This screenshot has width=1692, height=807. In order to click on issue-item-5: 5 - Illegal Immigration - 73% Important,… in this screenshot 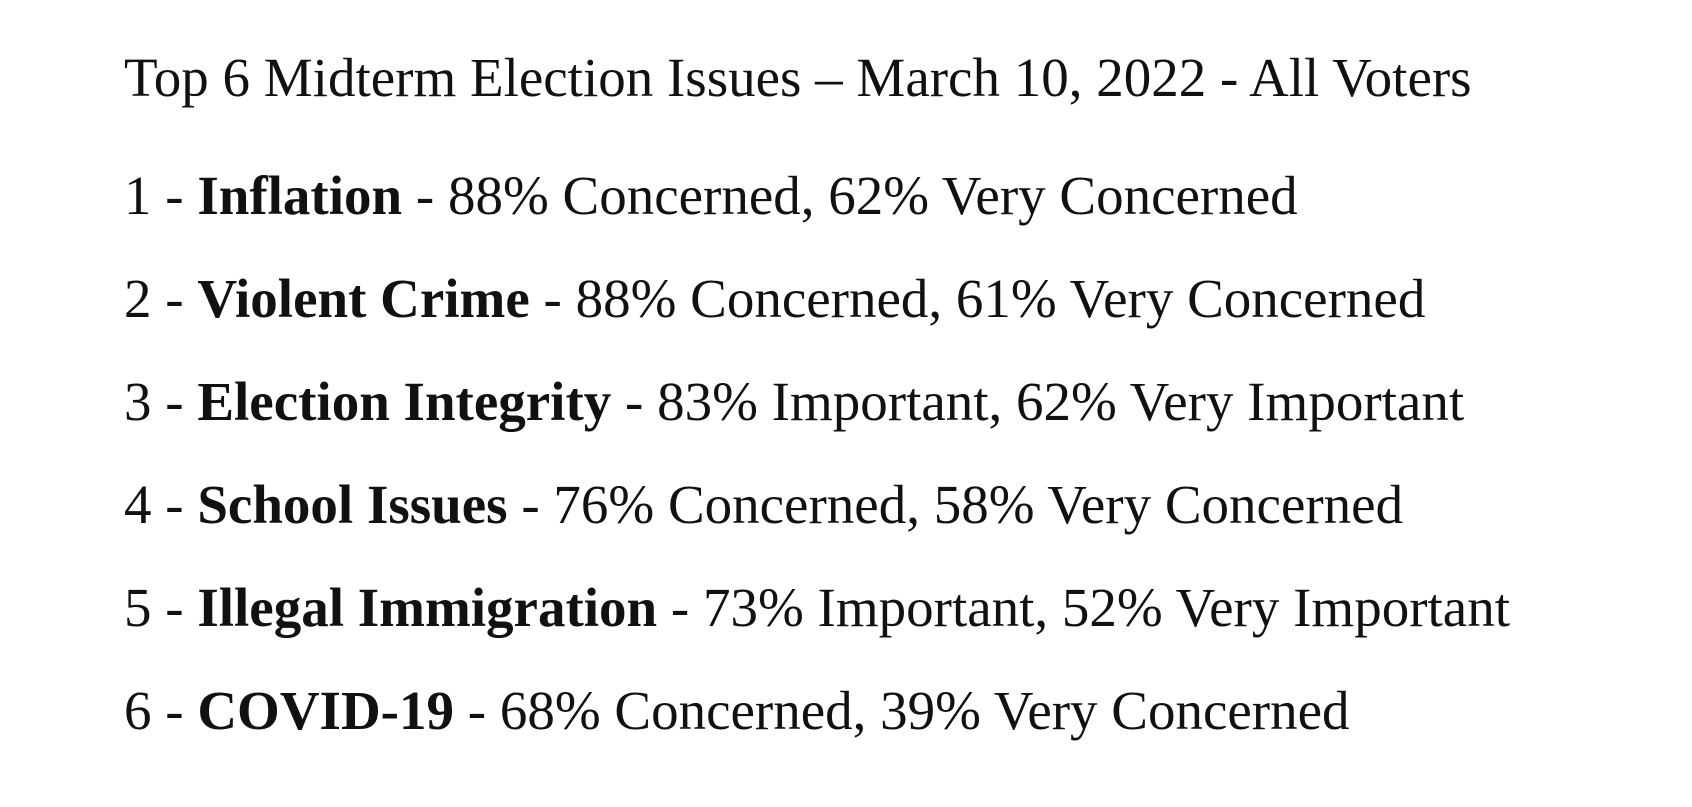, I will do `click(817, 607)`.